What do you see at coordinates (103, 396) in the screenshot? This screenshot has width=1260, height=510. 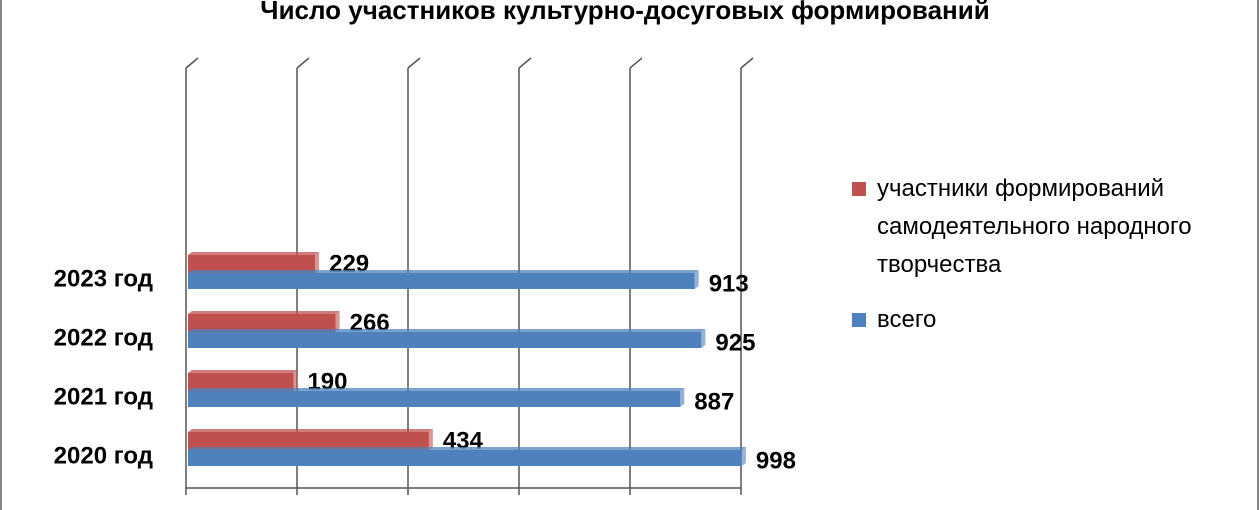 I see `y-tick-label: 2021 год` at bounding box center [103, 396].